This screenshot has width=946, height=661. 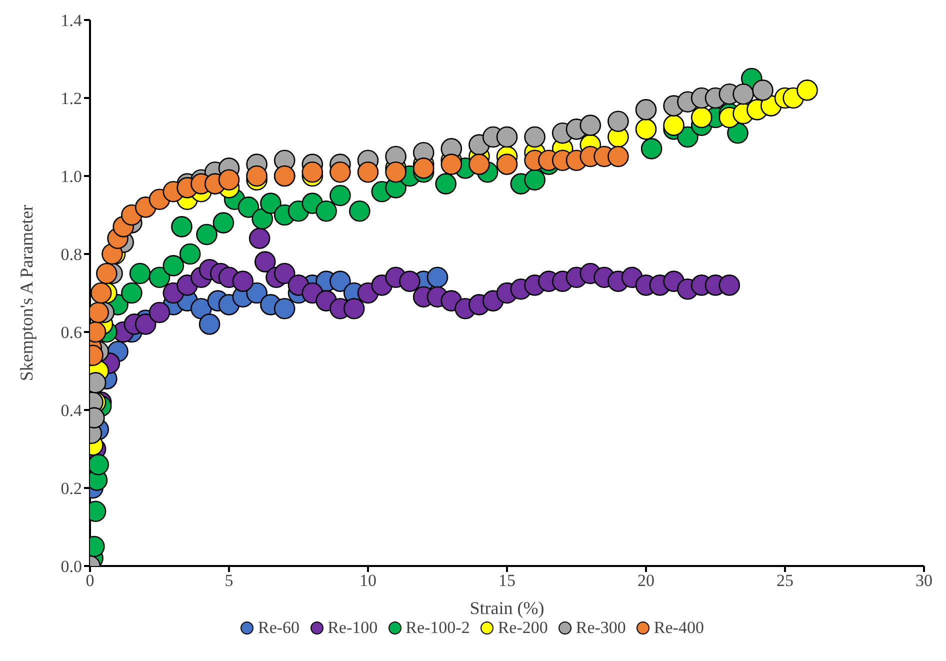 What do you see at coordinates (90, 580) in the screenshot?
I see `x-tick-label: 0` at bounding box center [90, 580].